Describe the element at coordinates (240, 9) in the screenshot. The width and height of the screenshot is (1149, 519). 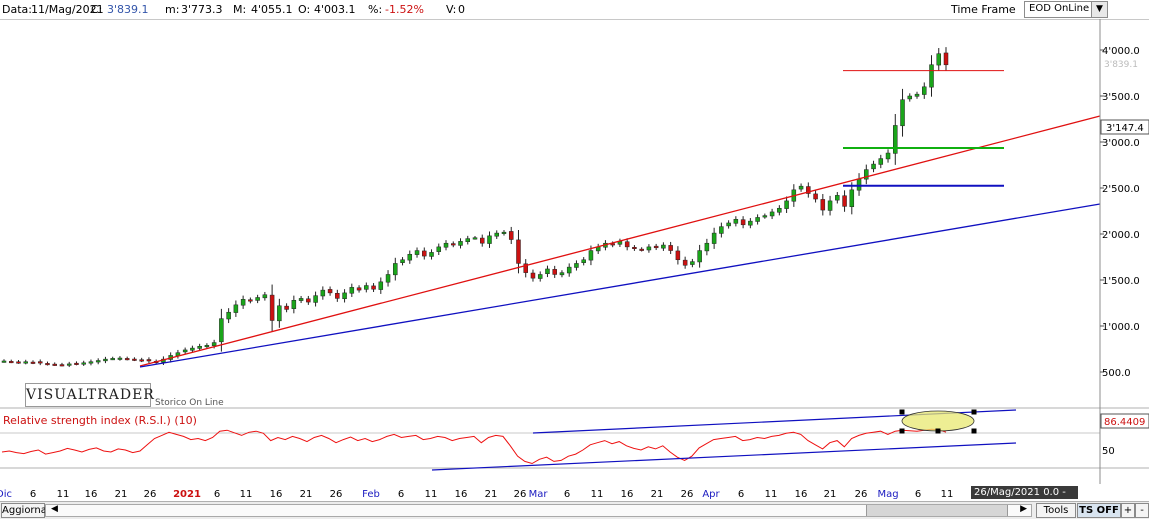
I see `max-label: M:` at that location.